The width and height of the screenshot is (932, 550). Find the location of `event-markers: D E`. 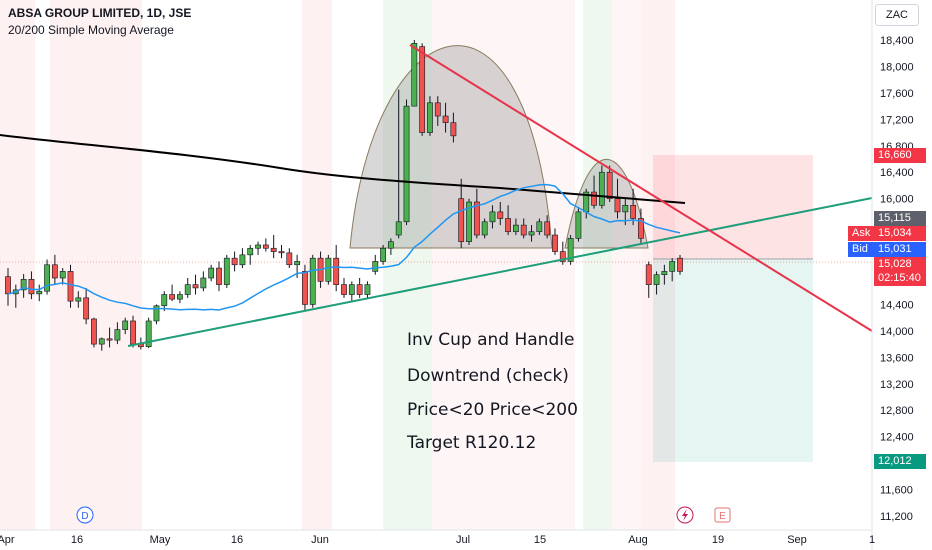

event-markers: D E is located at coordinates (403, 515).